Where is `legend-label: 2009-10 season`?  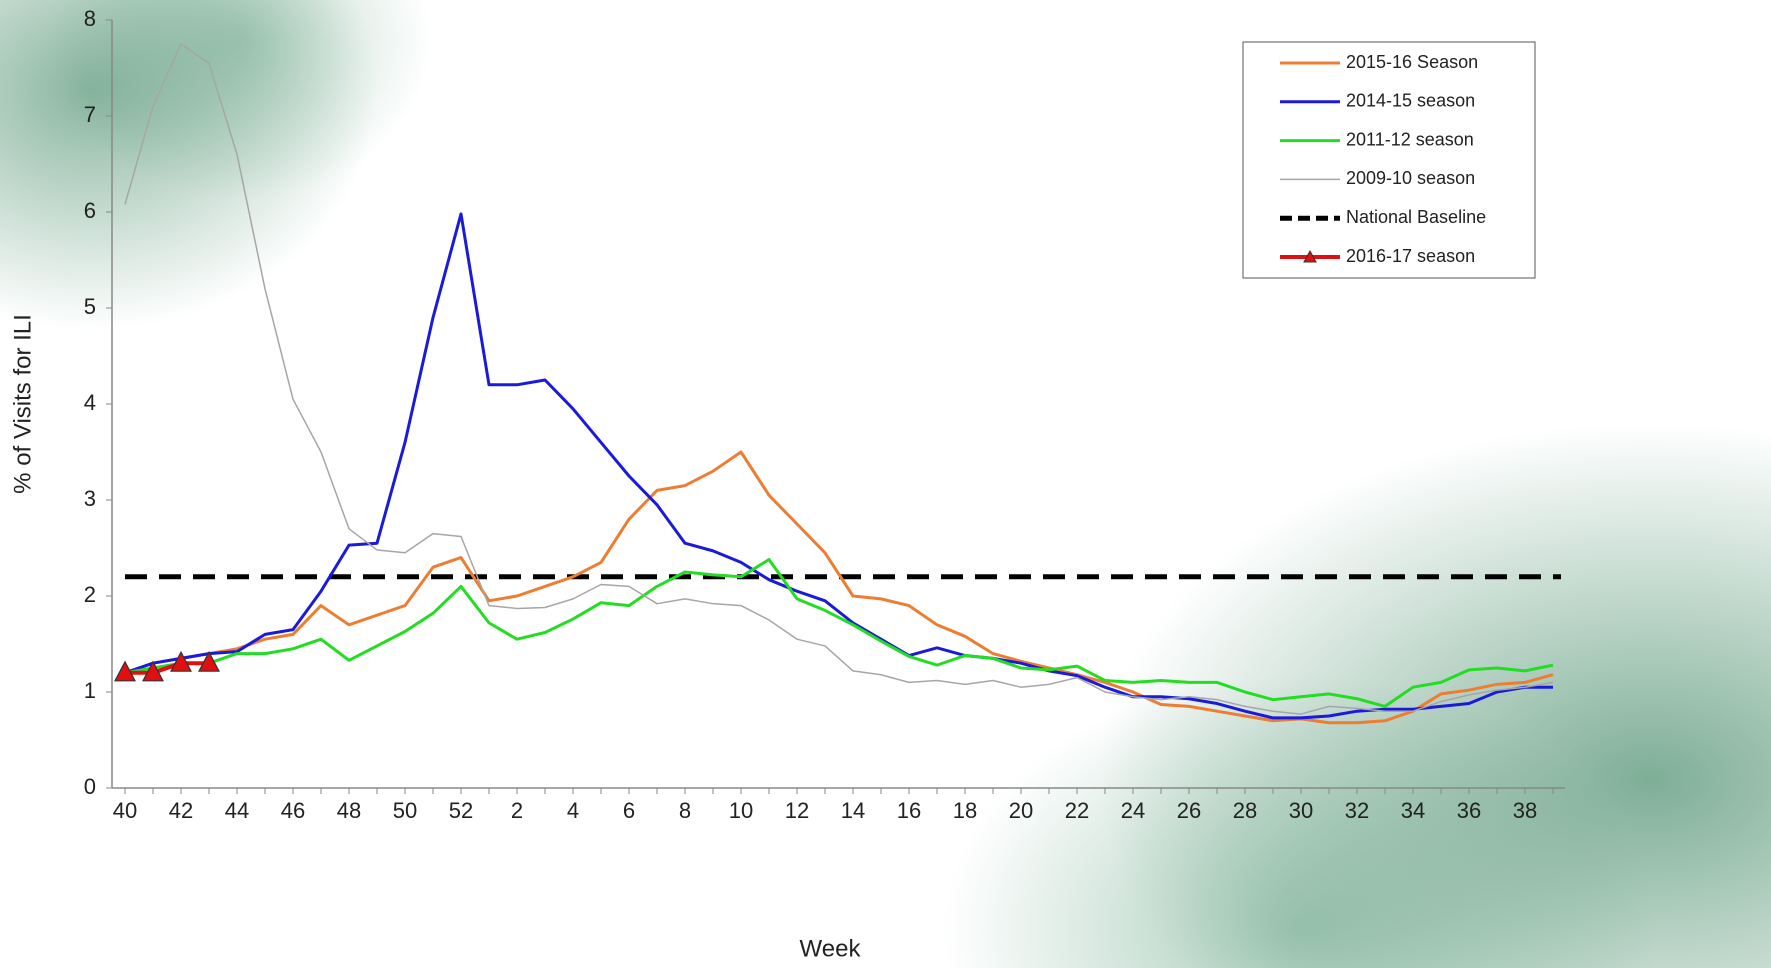
legend-label: 2009-10 season is located at coordinates (1410, 178).